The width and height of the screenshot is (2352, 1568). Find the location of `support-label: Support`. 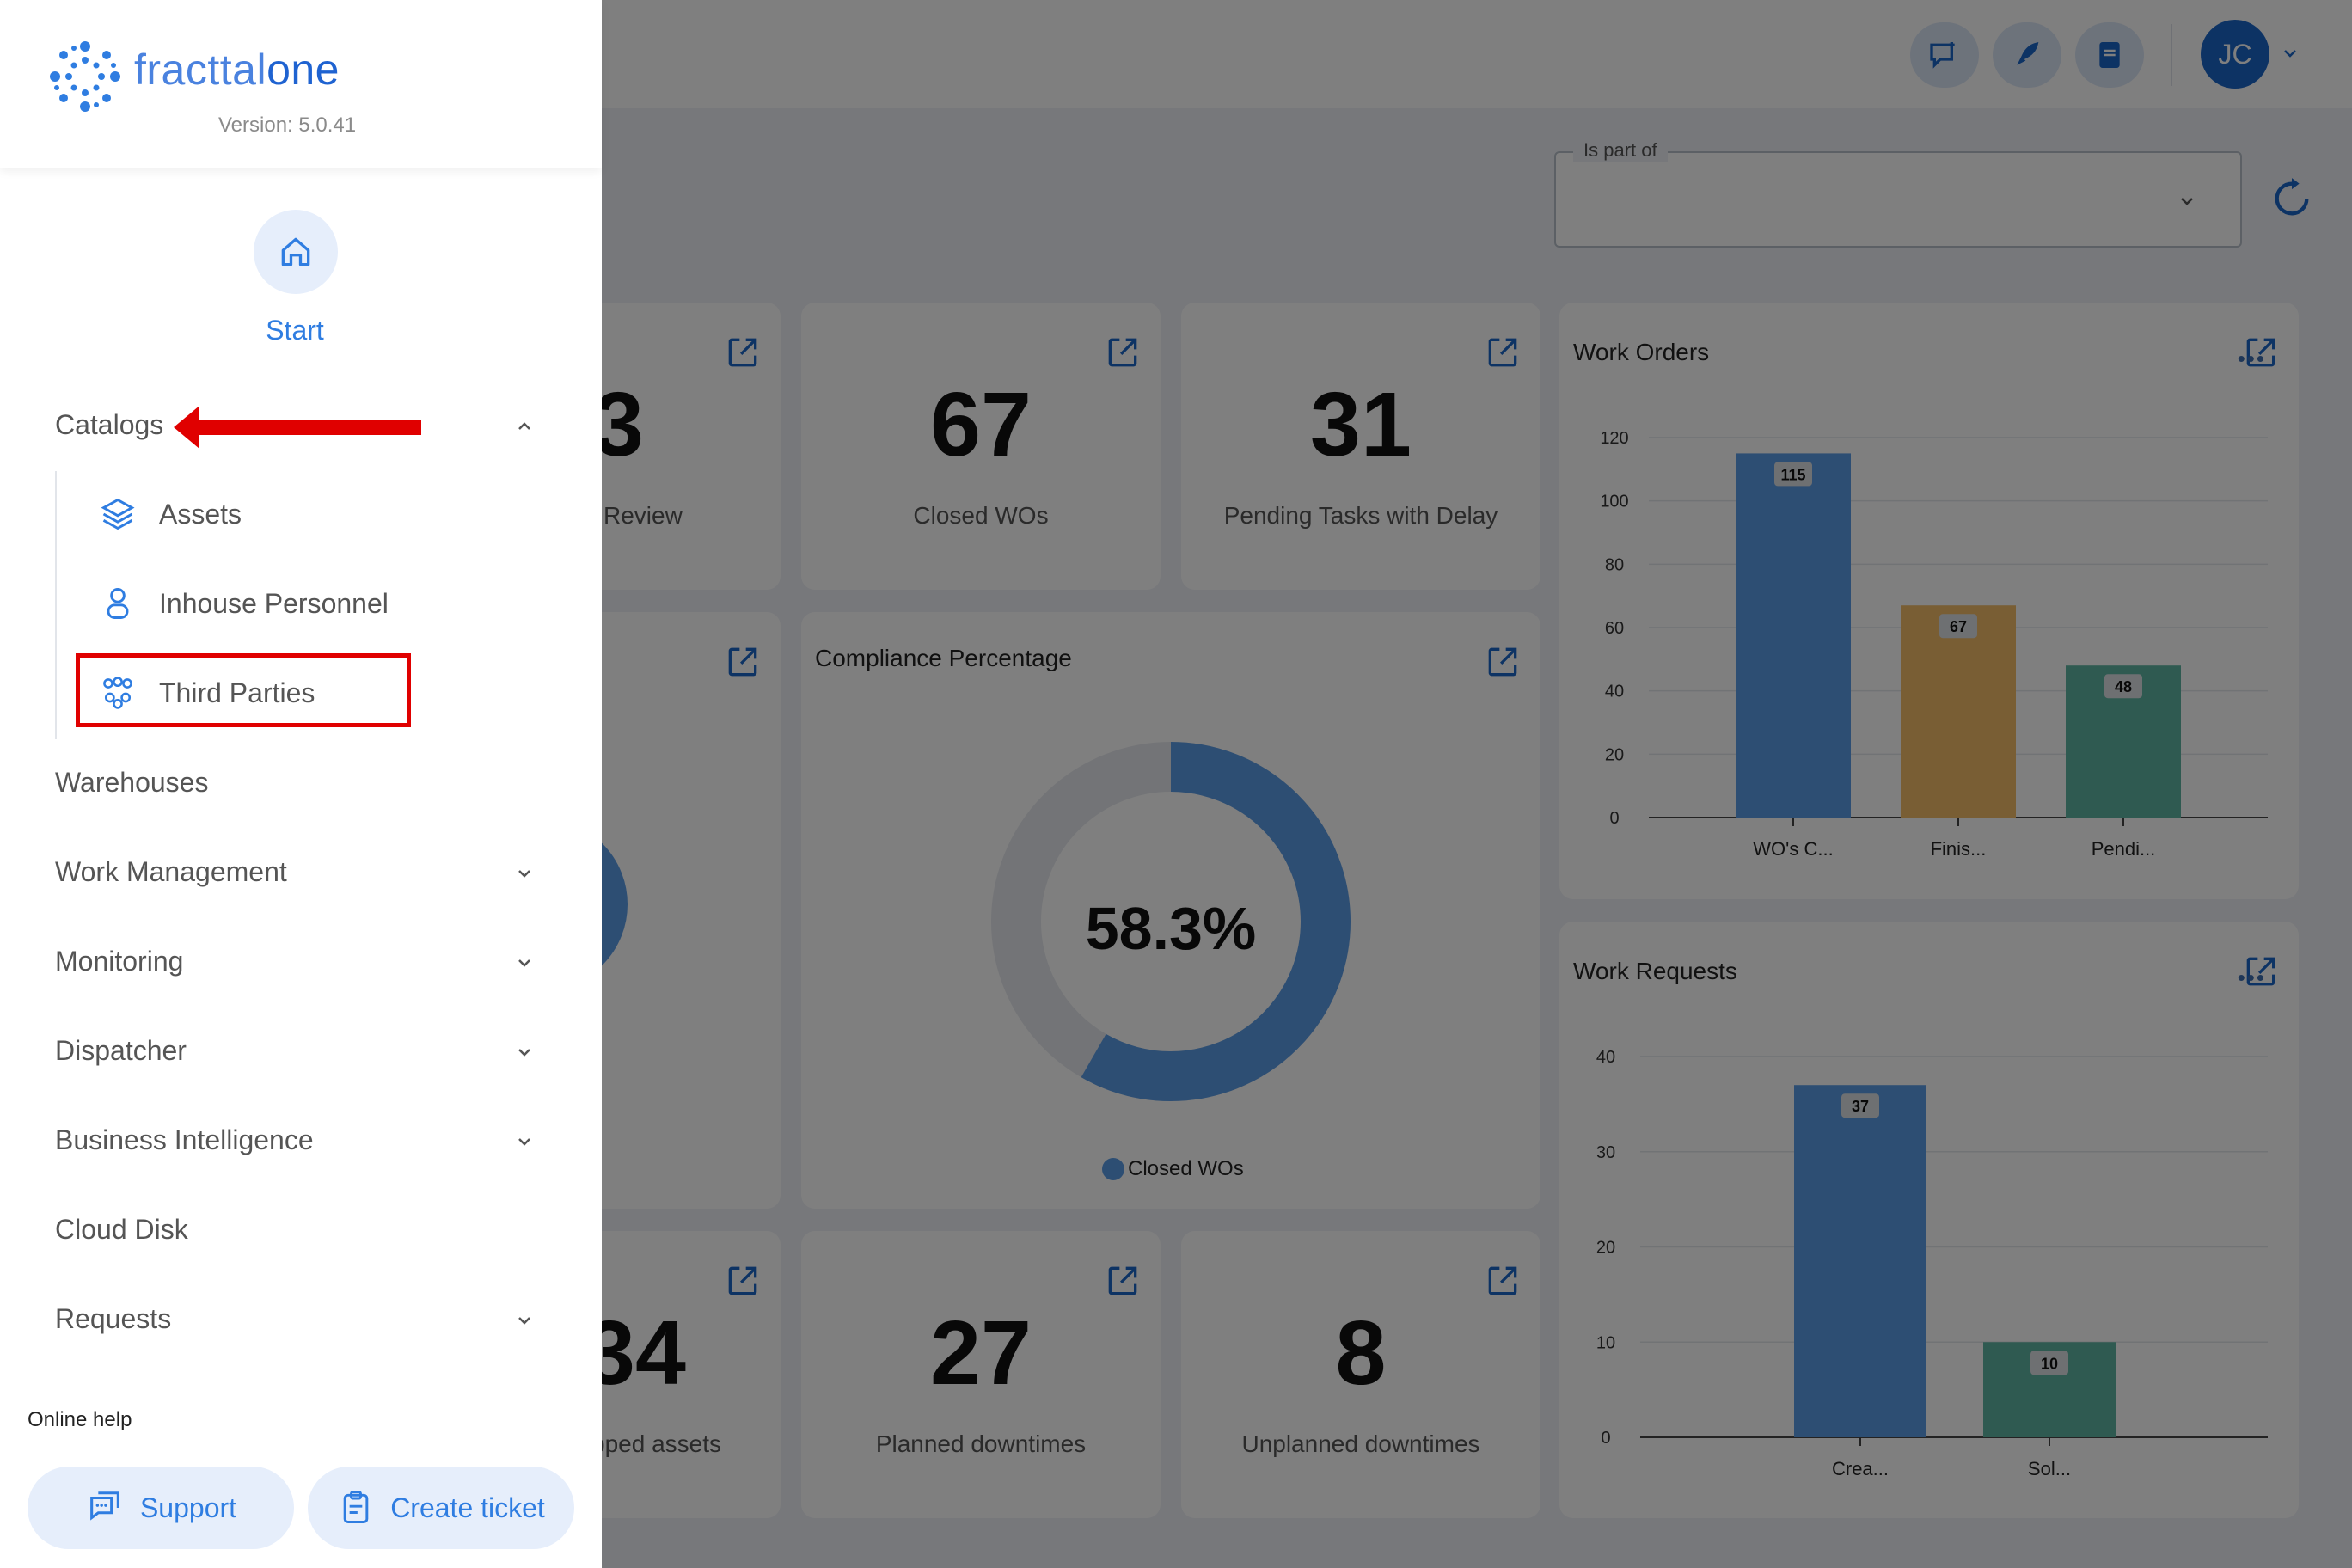

support-label: Support is located at coordinates (188, 1507).